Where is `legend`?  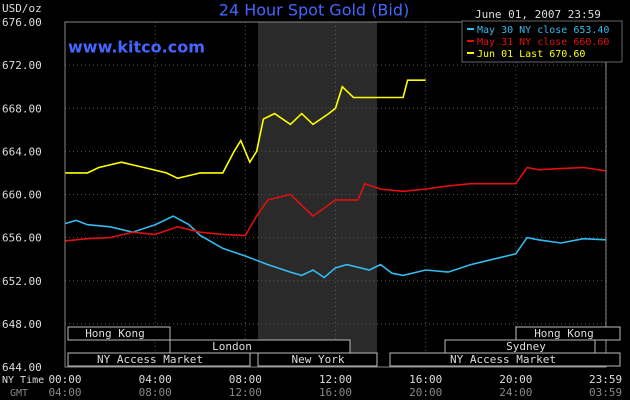
legend is located at coordinates (542, 41).